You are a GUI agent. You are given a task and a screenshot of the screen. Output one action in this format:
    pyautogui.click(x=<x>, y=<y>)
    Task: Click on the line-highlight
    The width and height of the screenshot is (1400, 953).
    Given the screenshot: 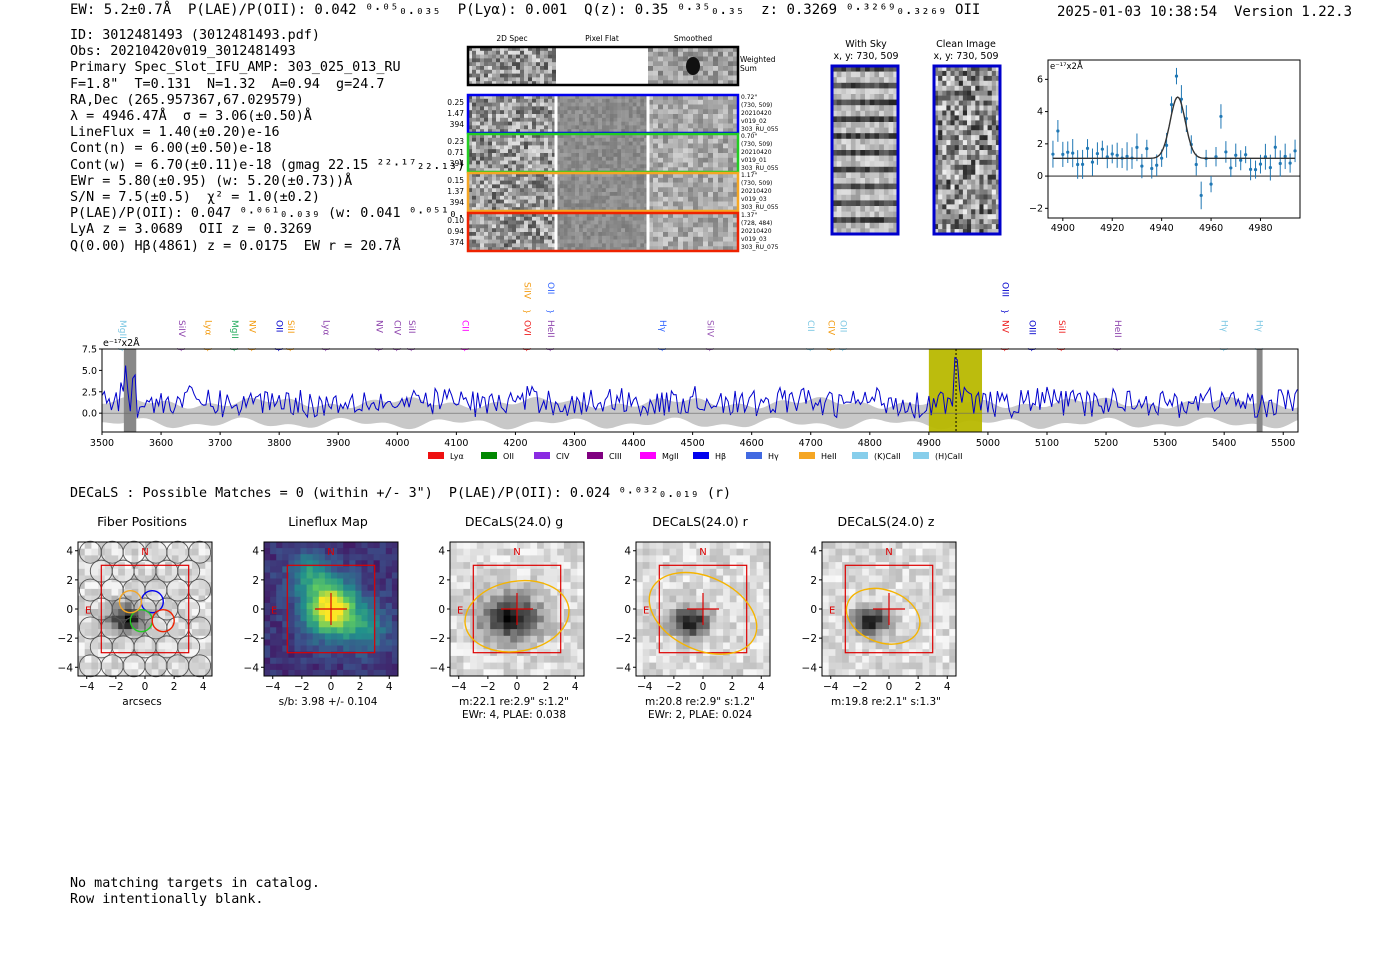 What is the action you would take?
    pyautogui.click(x=955, y=390)
    